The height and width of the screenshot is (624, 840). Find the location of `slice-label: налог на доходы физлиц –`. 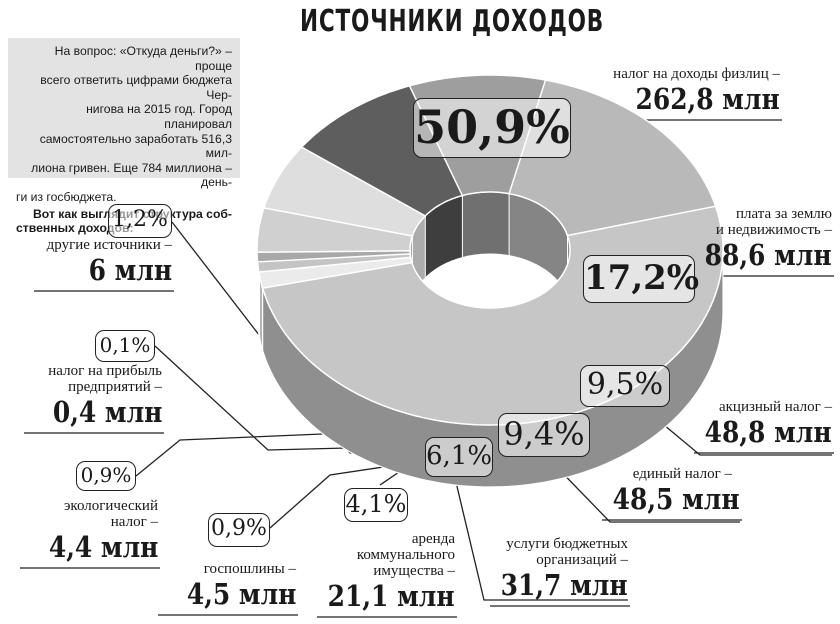

slice-label: налог на доходы физлиц – is located at coordinates (696, 74).